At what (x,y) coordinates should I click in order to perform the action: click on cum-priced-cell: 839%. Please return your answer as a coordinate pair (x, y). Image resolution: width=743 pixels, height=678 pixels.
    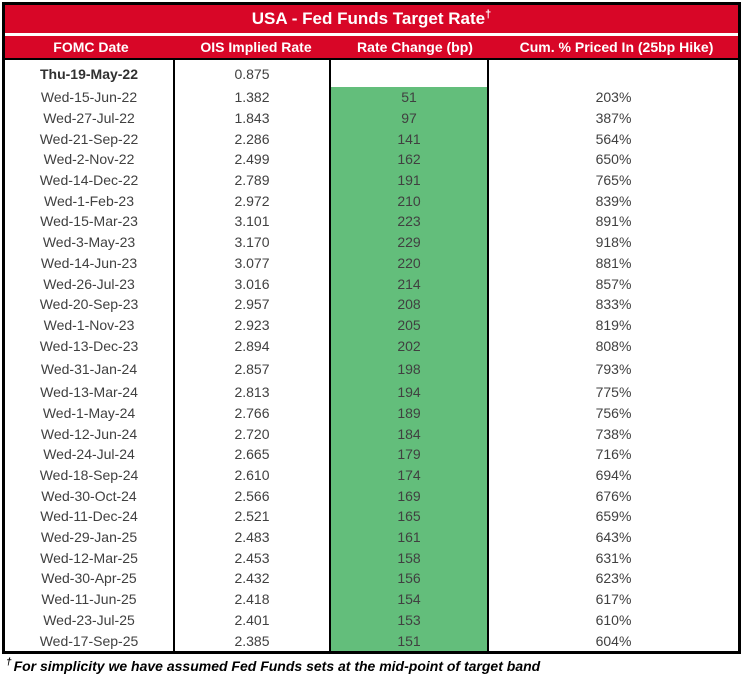
    Looking at the image, I should click on (613, 200).